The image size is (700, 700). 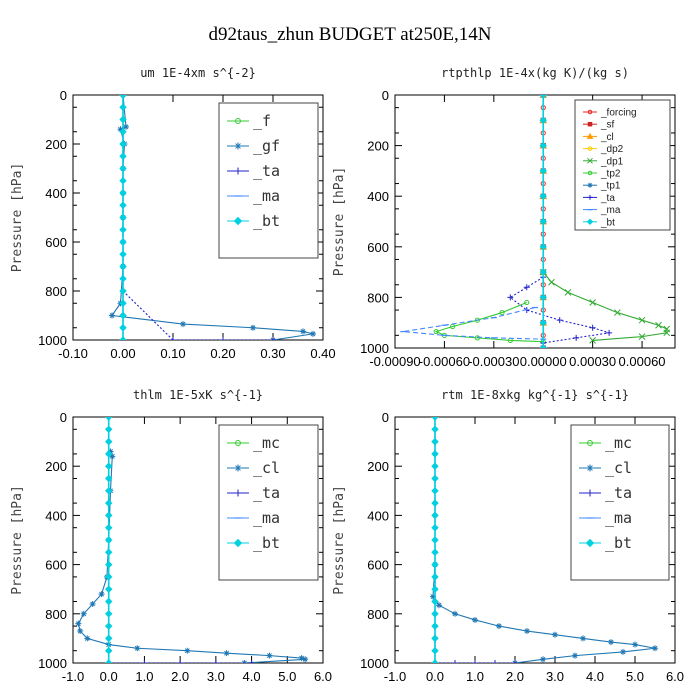 What do you see at coordinates (590, 112) in the screenshot?
I see `legend-marker-forcing` at bounding box center [590, 112].